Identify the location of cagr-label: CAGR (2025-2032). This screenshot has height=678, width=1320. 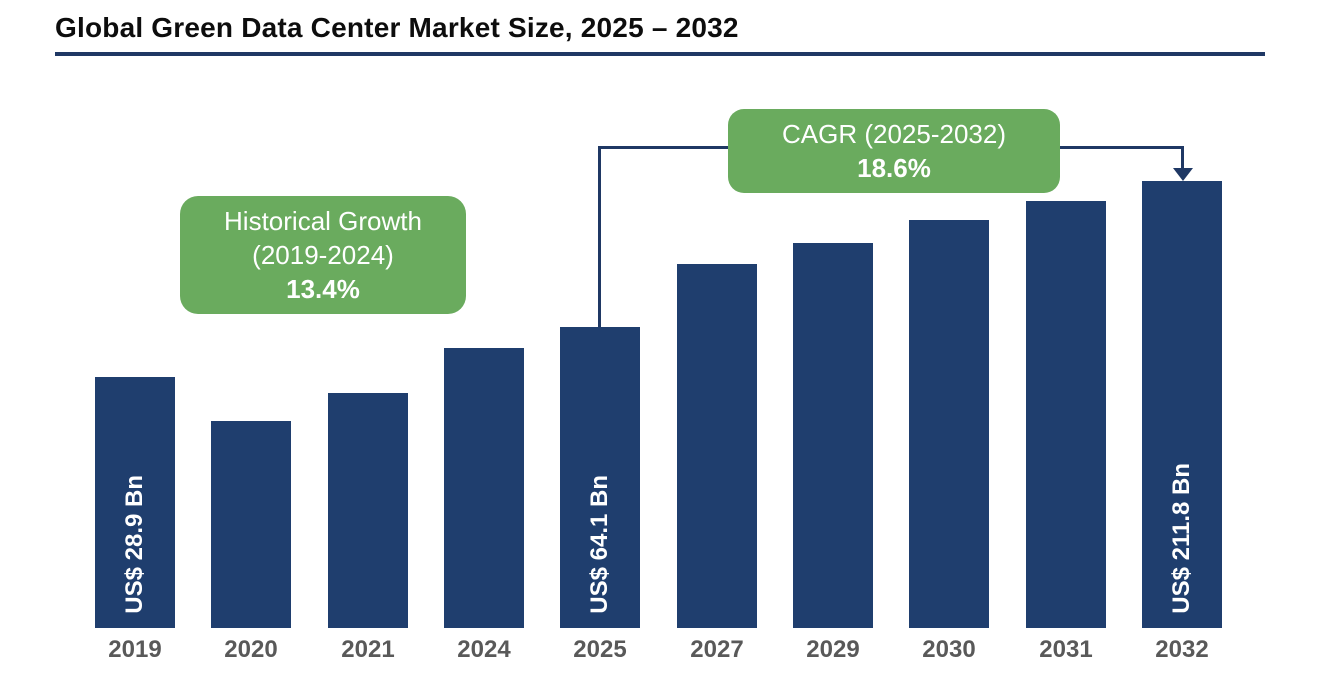
(894, 134).